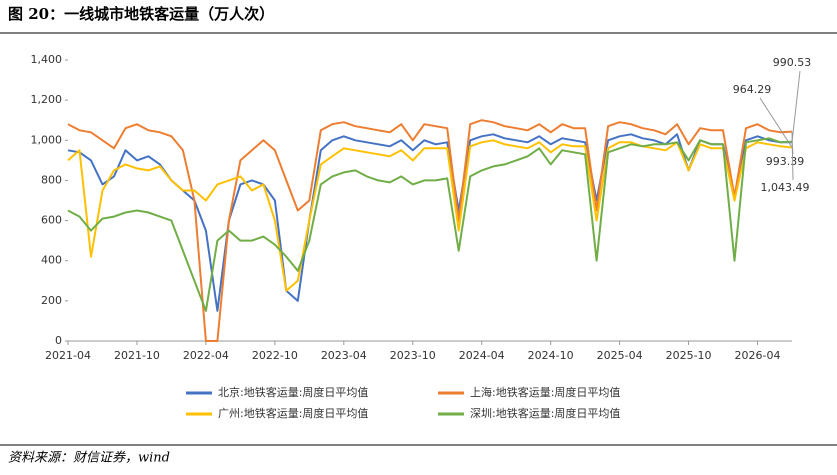 The image size is (837, 475). Describe the element at coordinates (47, 59) in the screenshot. I see `y-tick-label: 1,400` at that location.